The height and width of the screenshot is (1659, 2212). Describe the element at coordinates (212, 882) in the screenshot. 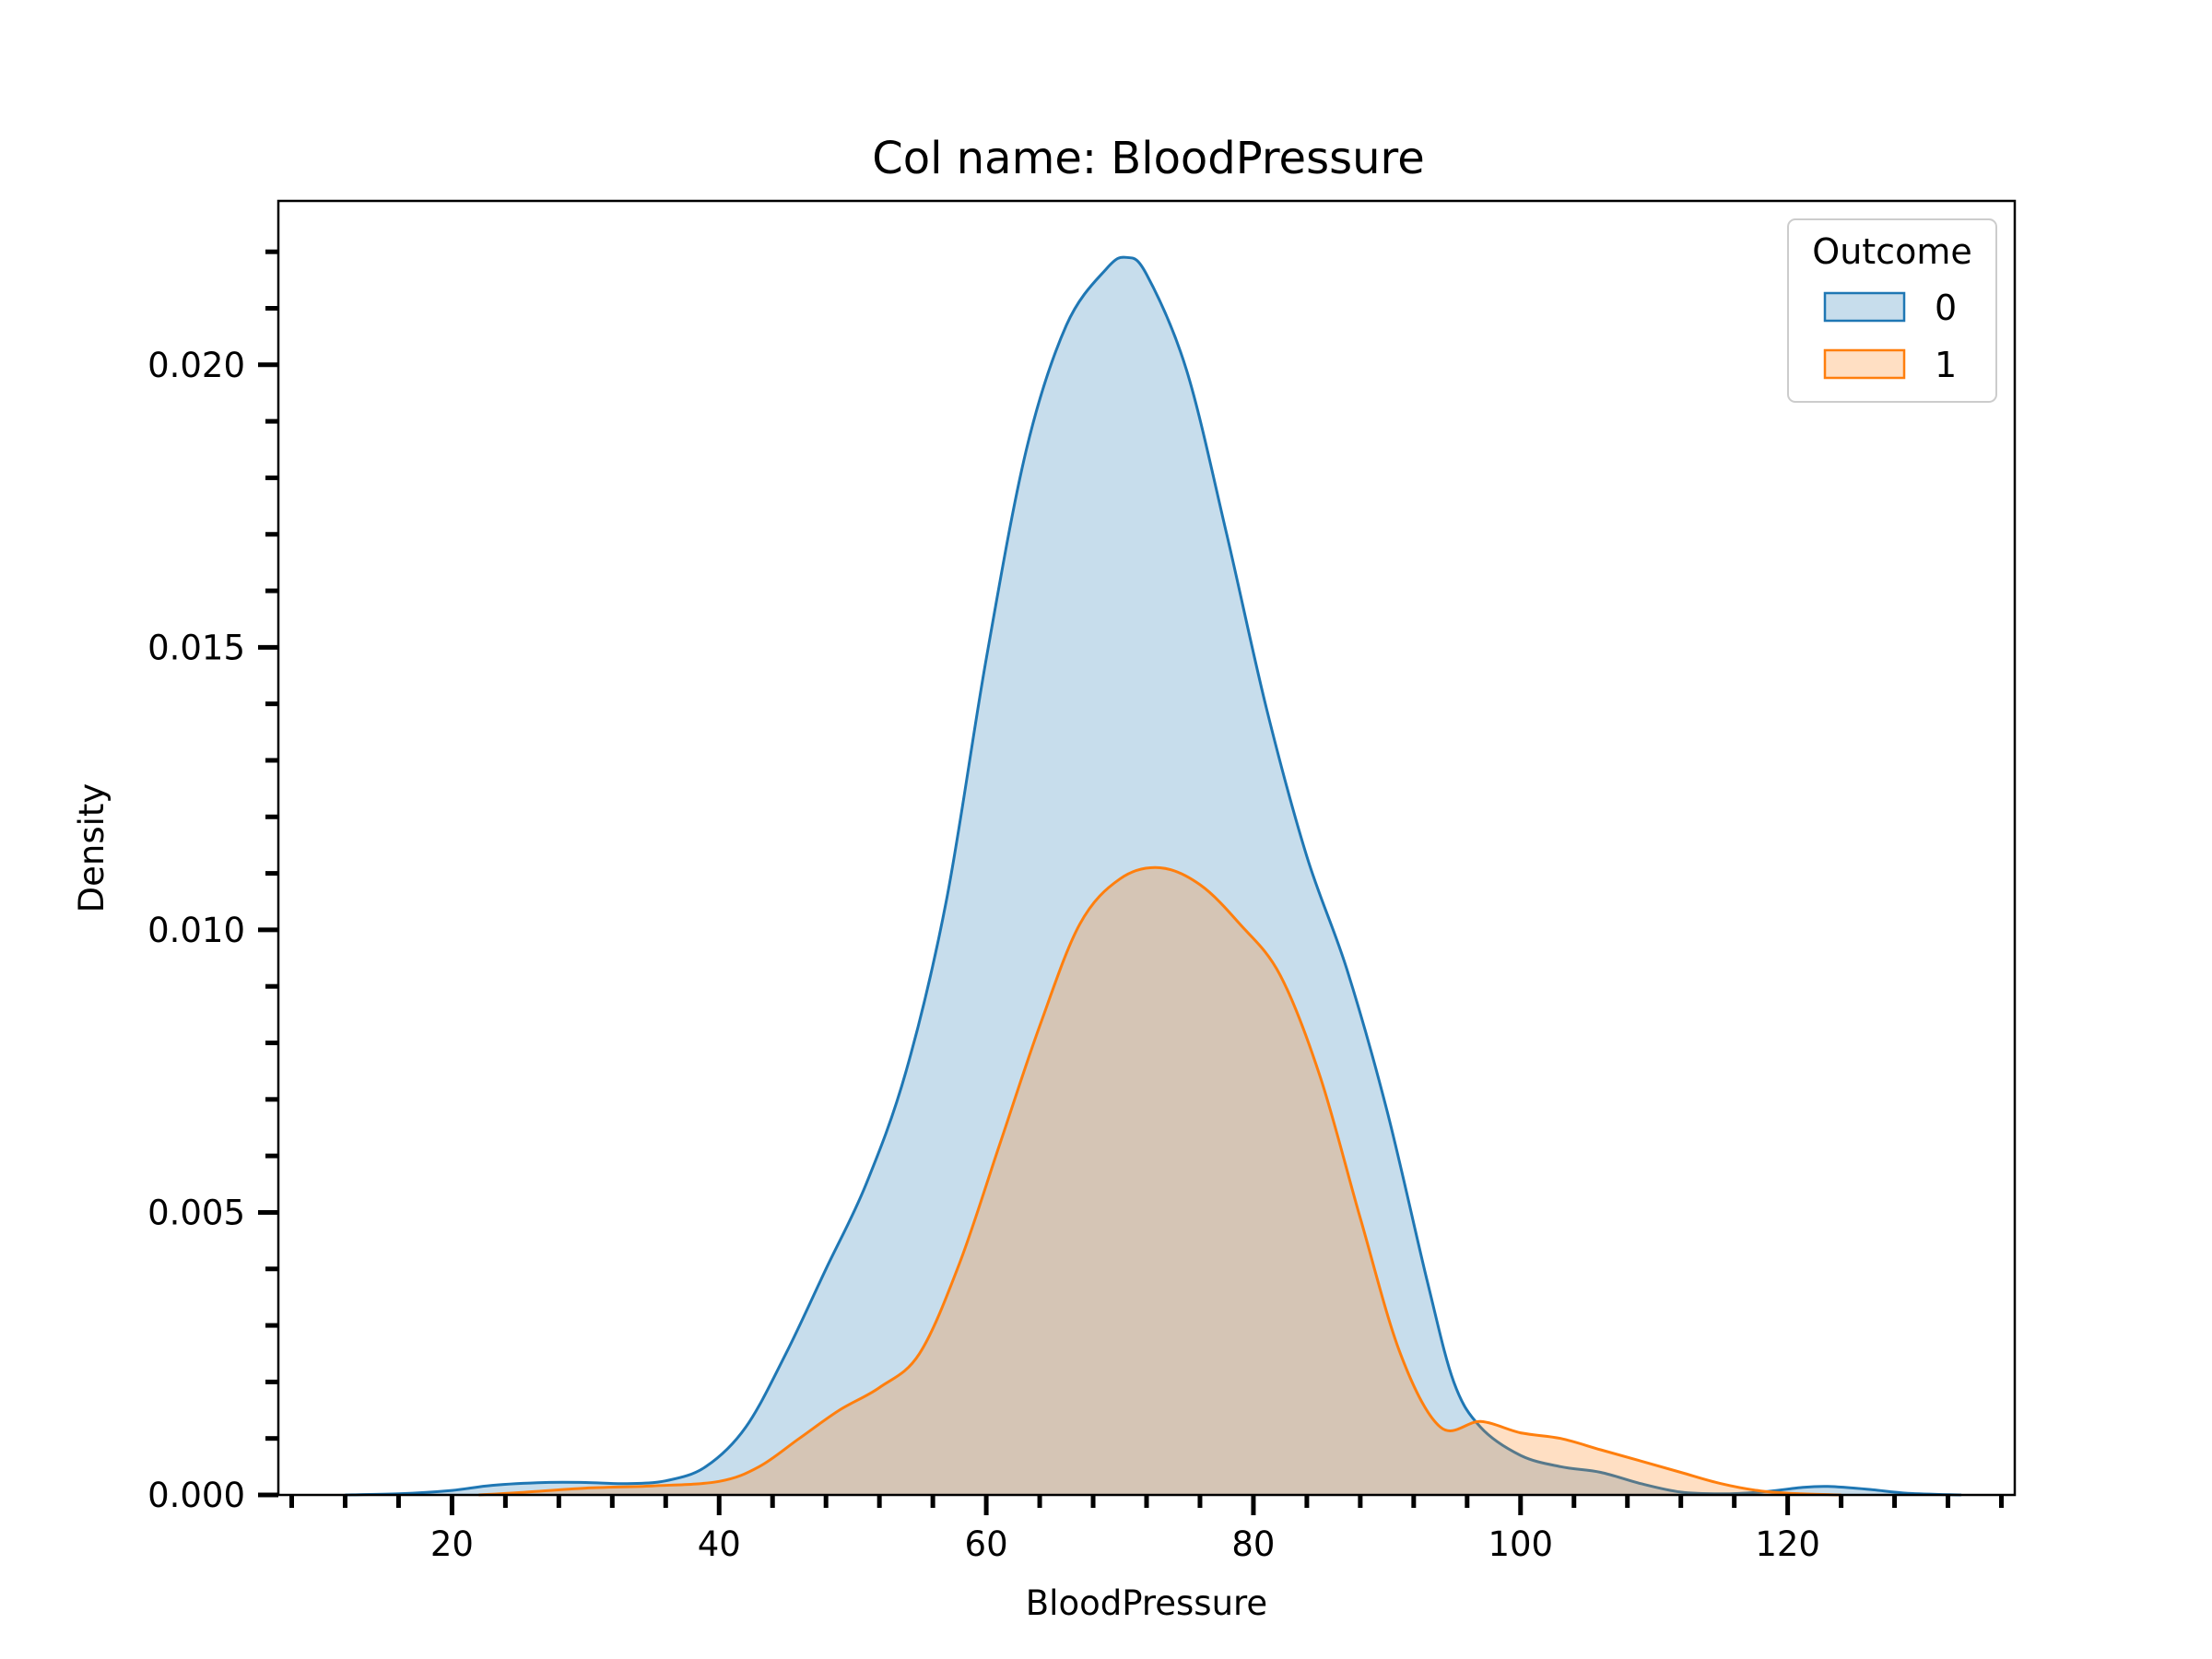

I see `y-axis: 0.000 0.005 0.010 0.015 0.020` at that location.